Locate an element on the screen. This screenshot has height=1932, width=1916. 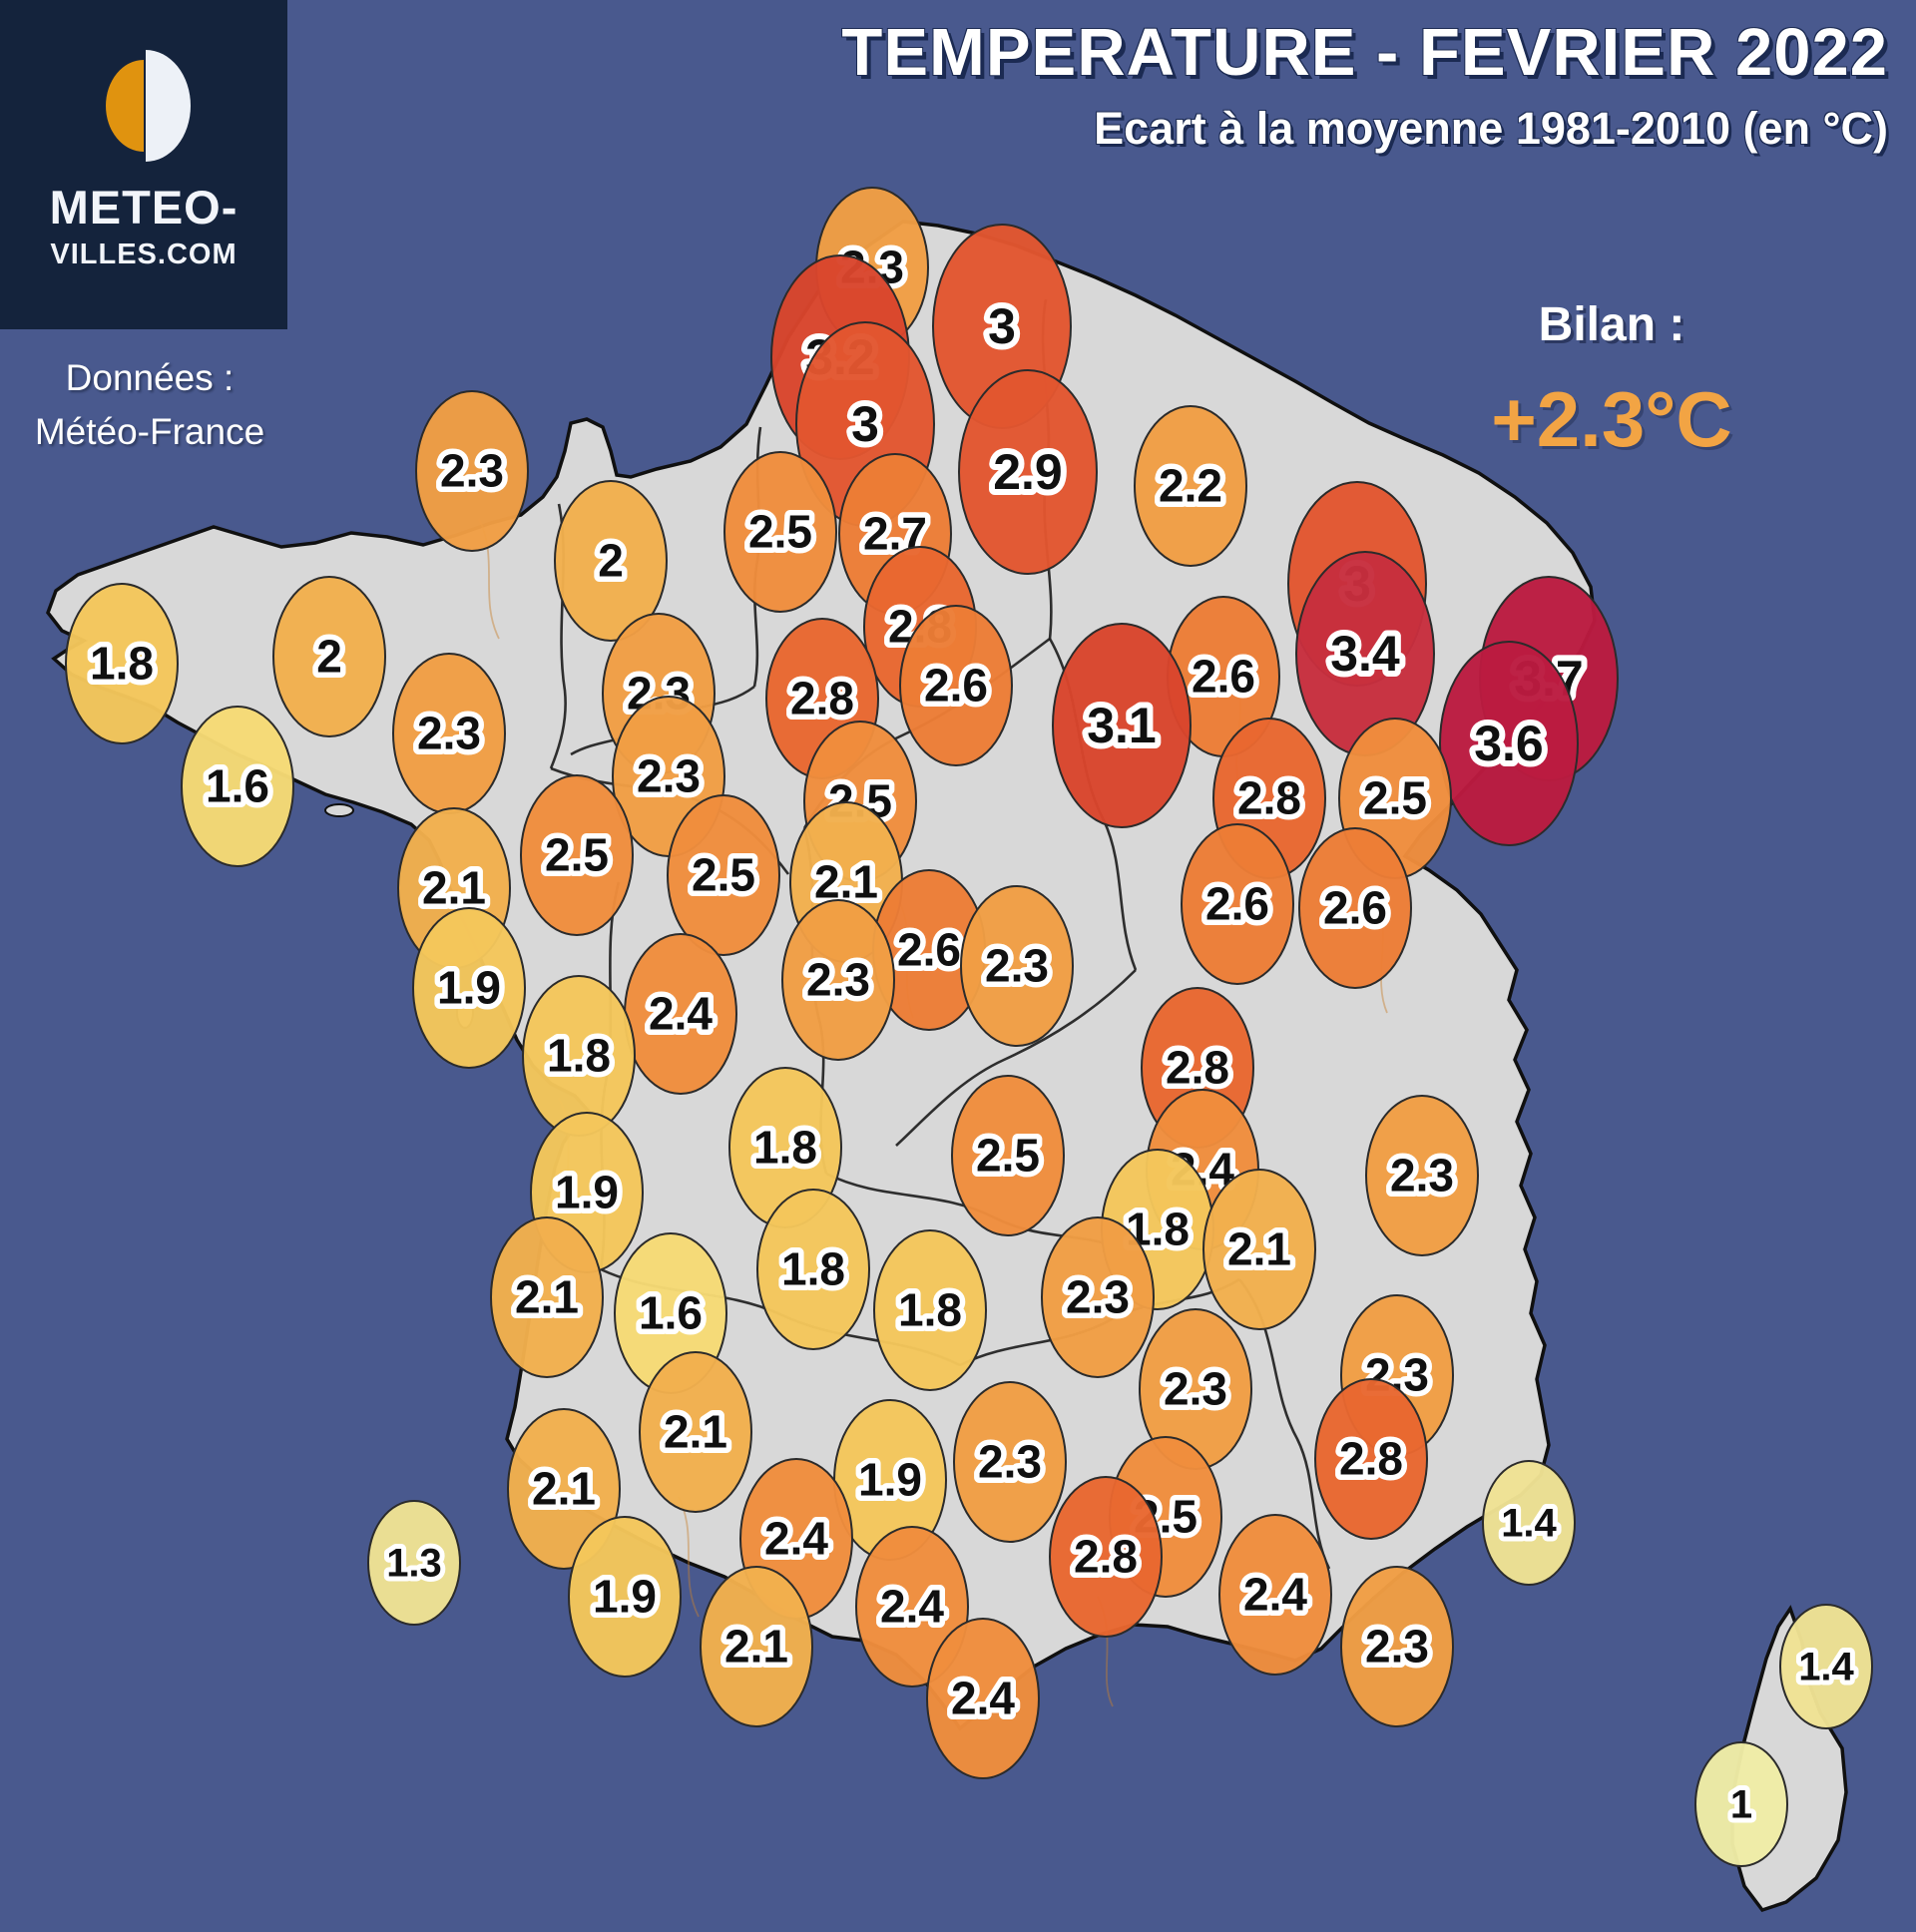
temp-bubble-value: 3 is located at coordinates (865, 424).